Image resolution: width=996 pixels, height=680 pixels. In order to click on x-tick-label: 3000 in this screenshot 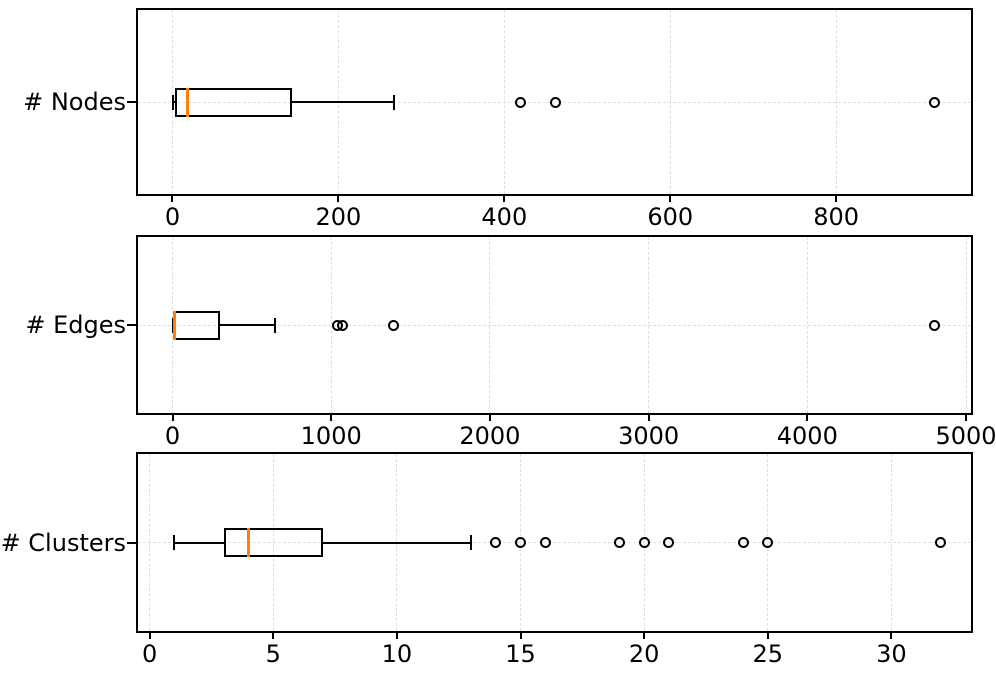, I will do `click(649, 436)`.